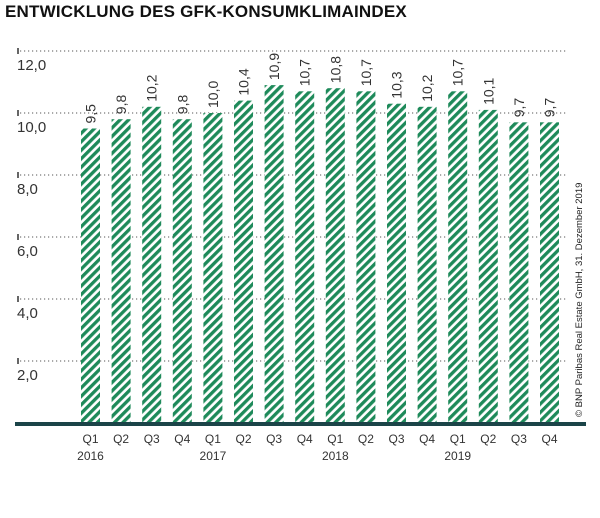 This screenshot has width=600, height=518. I want to click on data-label: 10,9, so click(274, 66).